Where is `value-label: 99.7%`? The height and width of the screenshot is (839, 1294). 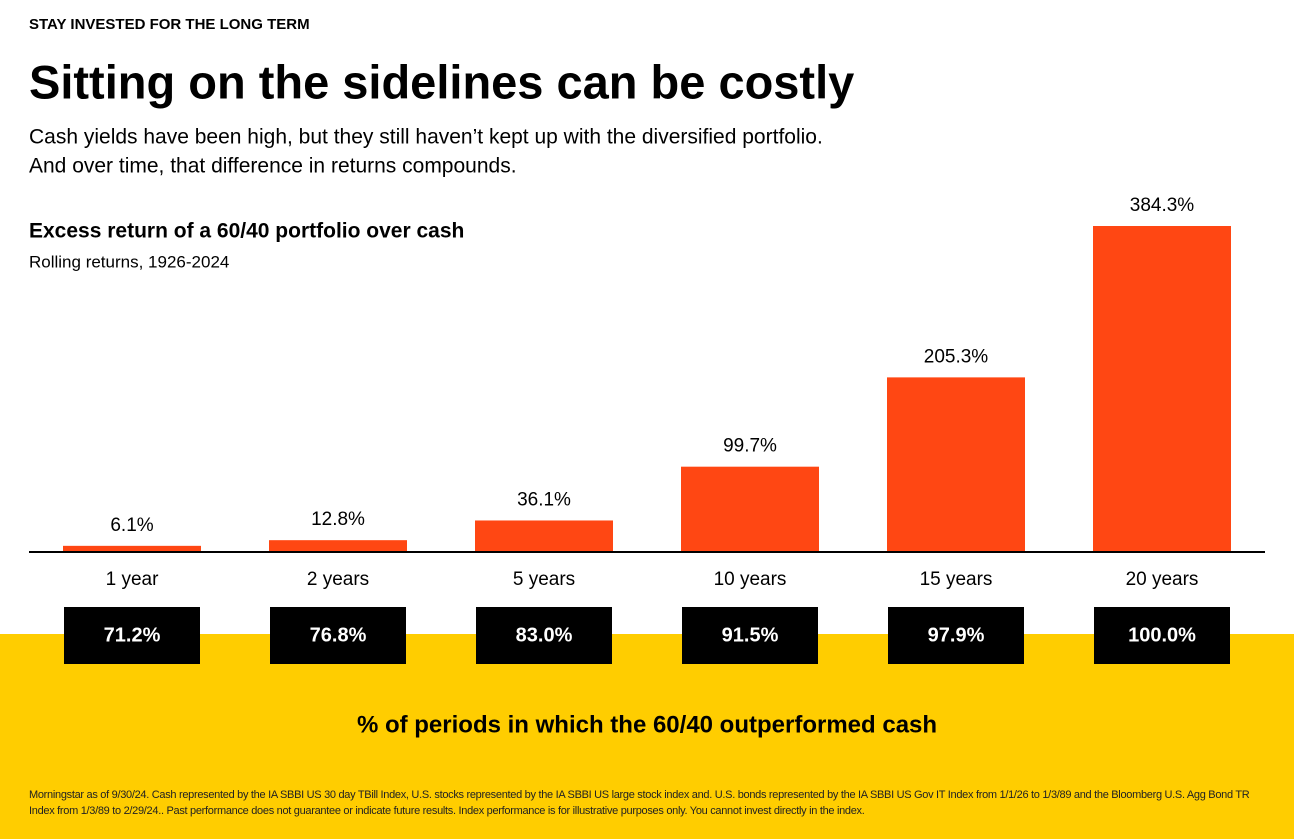 value-label: 99.7% is located at coordinates (750, 446).